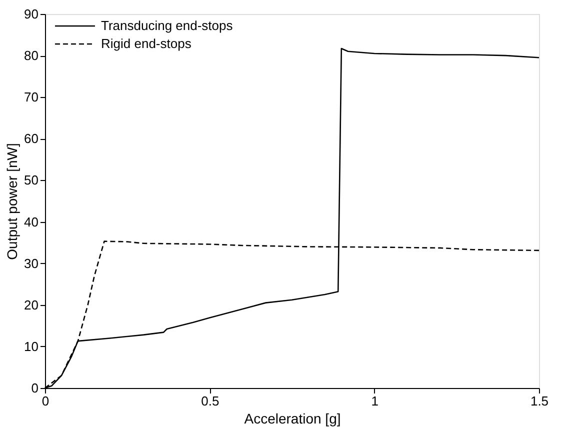 Image resolution: width=579 pixels, height=431 pixels. What do you see at coordinates (12, 201) in the screenshot?
I see `y-axis-title: Output power [nW]` at bounding box center [12, 201].